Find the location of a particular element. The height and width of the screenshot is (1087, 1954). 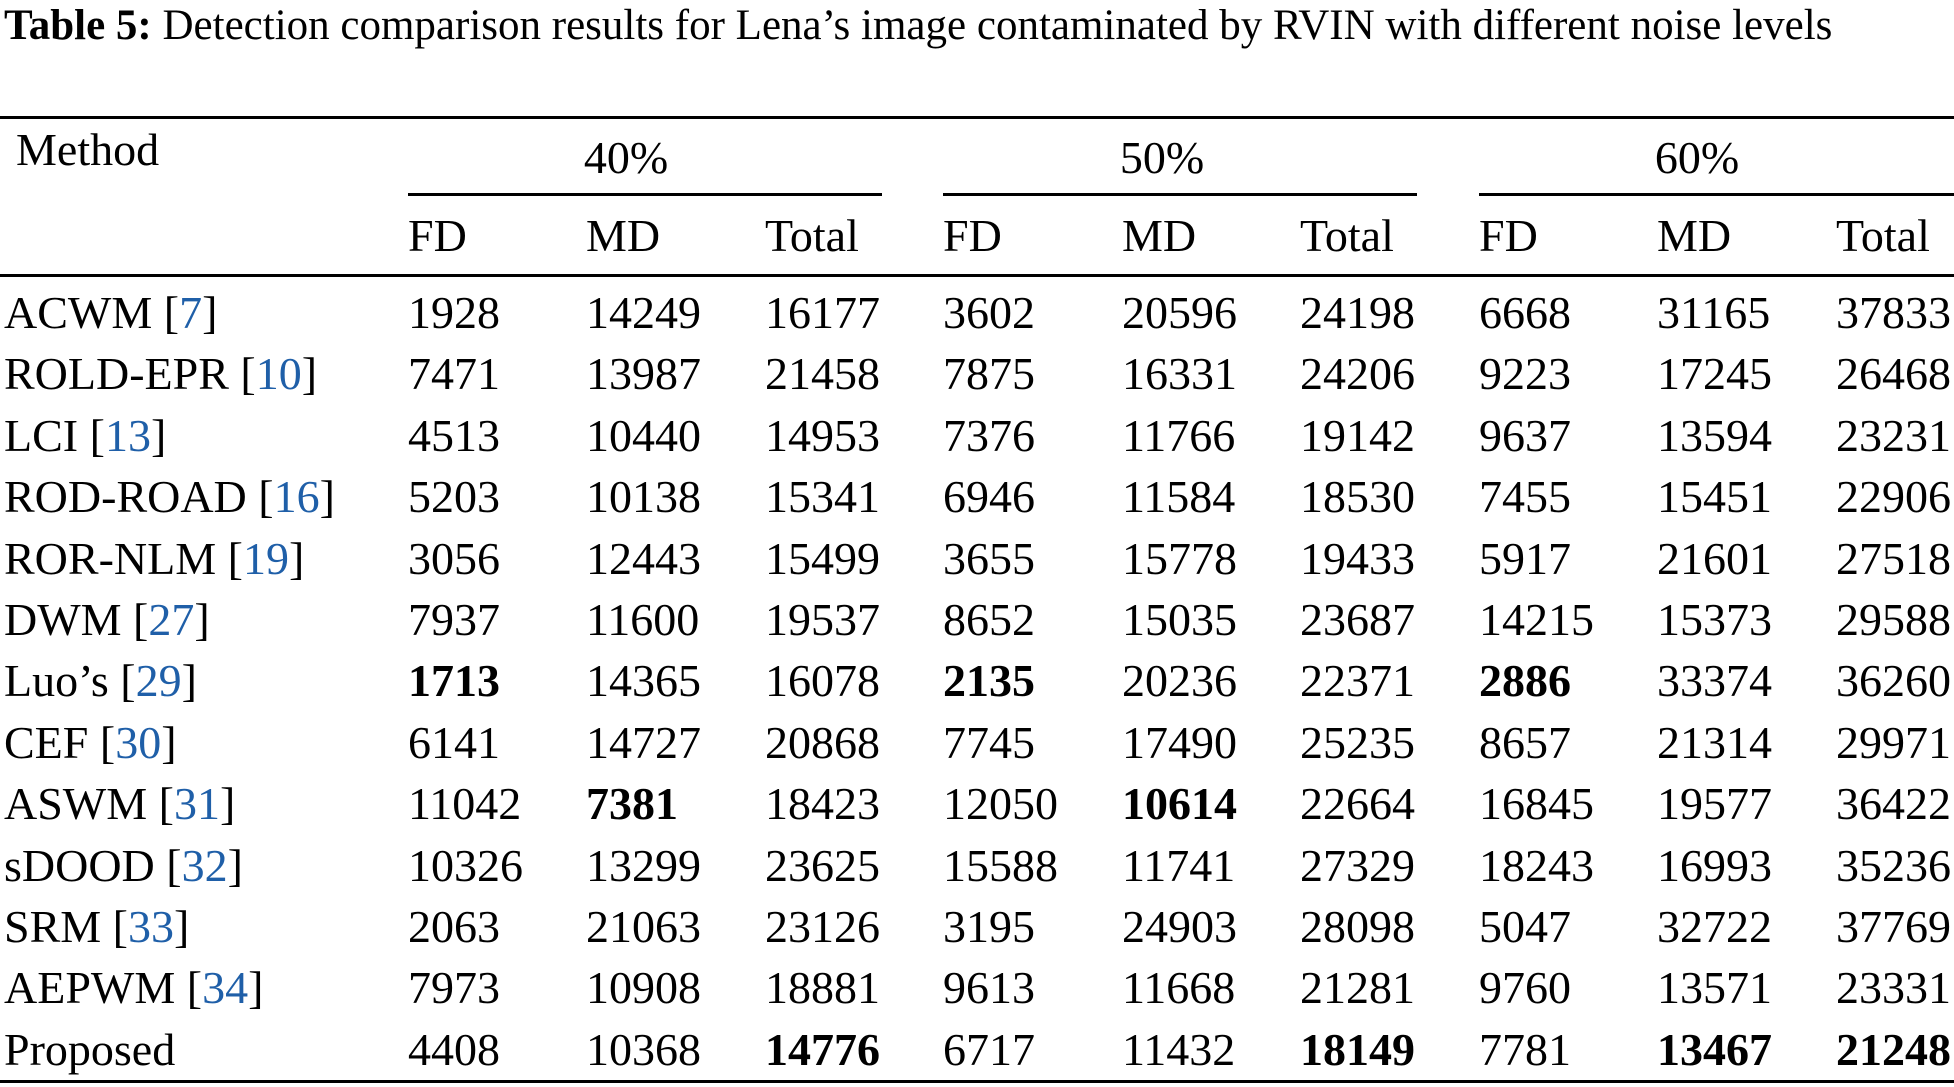

table-cell: 36260 is located at coordinates (1893, 681).